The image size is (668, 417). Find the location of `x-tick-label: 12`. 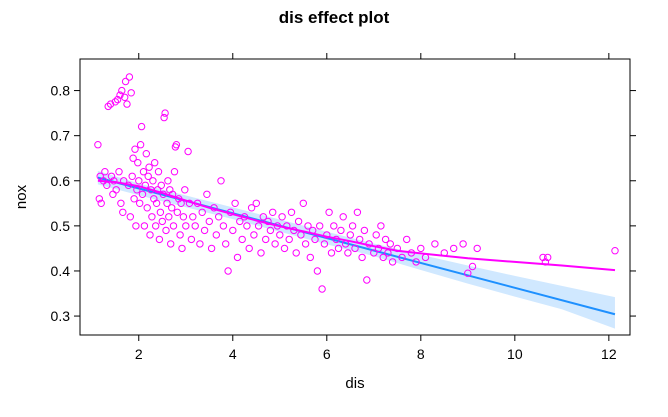

x-tick-label: 12 is located at coordinates (609, 354).